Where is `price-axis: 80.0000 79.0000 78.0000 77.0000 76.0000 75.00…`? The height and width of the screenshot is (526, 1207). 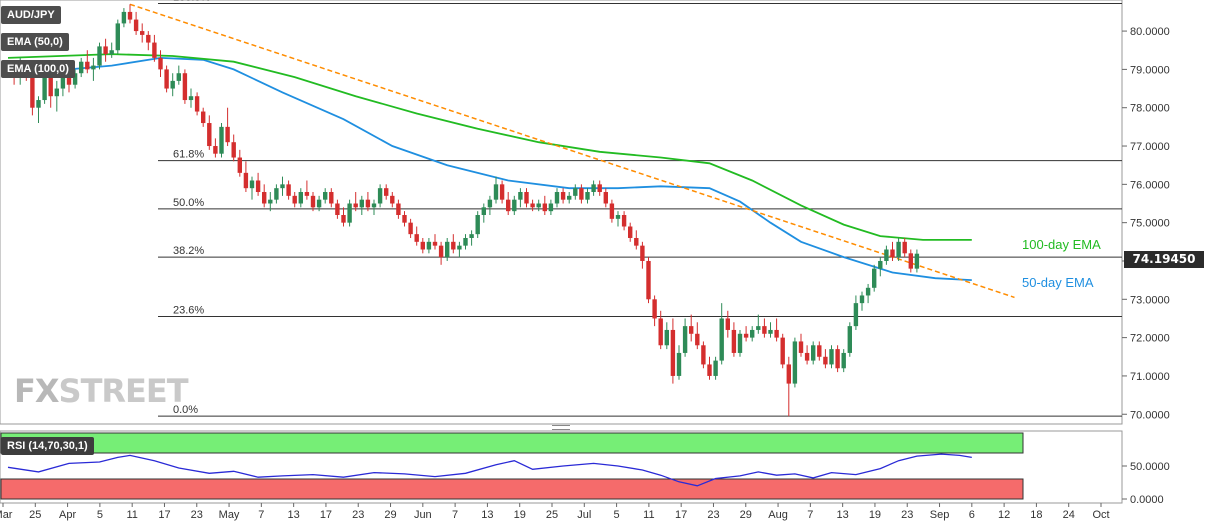
price-axis: 80.0000 79.0000 78.0000 77.0000 76.0000 75.00… is located at coordinates (1146, 223).